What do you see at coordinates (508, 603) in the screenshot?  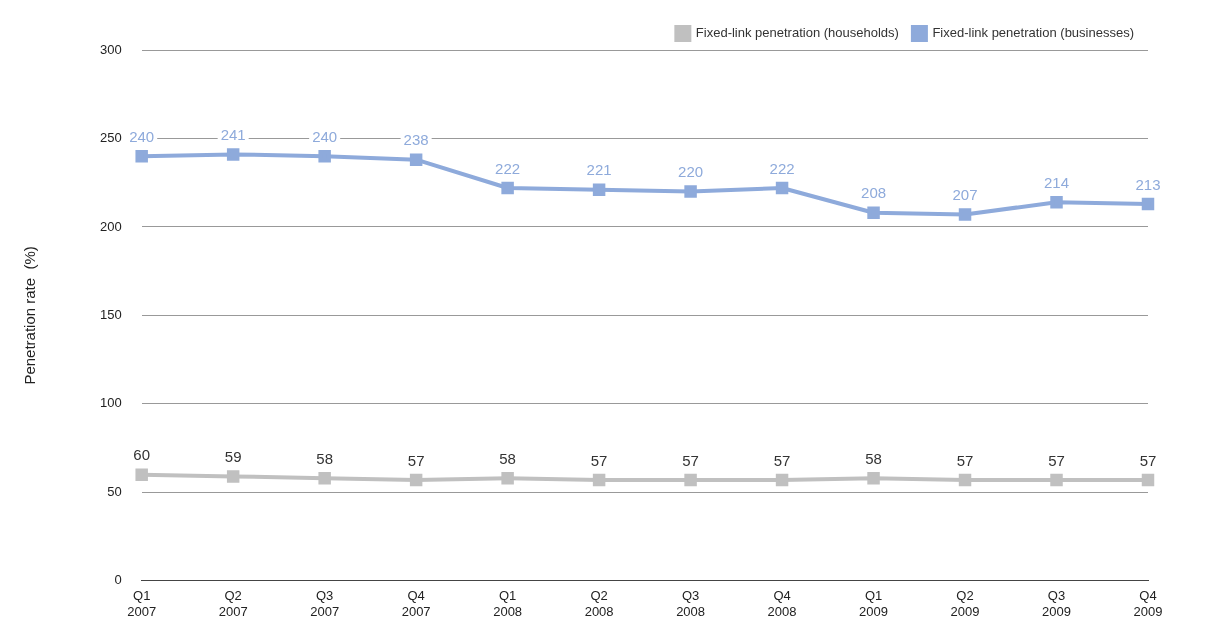 I see `x-tick-label: Q1 2008` at bounding box center [508, 603].